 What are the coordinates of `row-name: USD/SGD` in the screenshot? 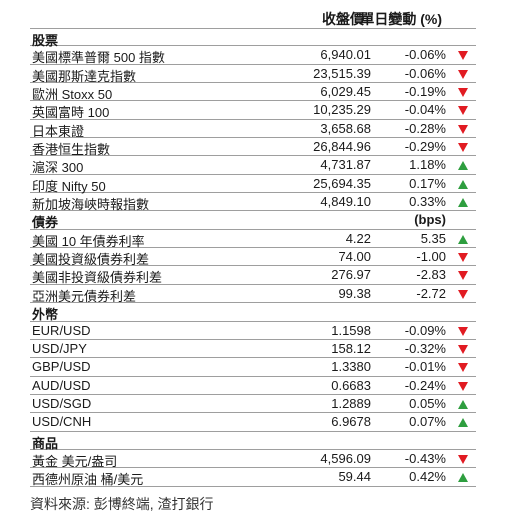 It's located at (62, 403).